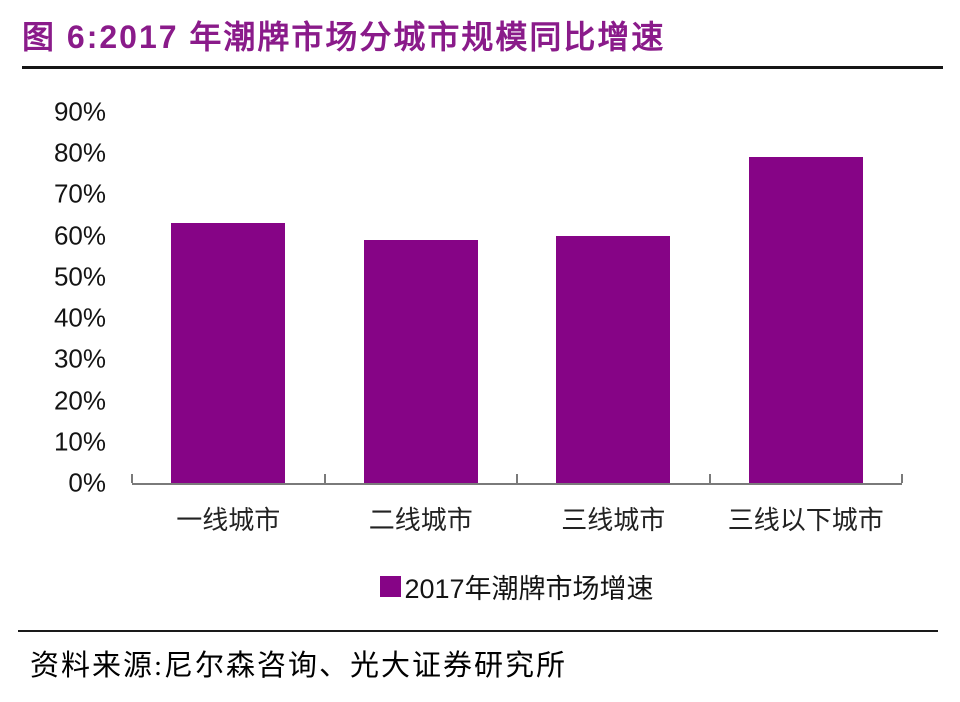 Image resolution: width=960 pixels, height=702 pixels. Describe the element at coordinates (613, 520) in the screenshot. I see `x-tick-label: 三线城市` at that location.